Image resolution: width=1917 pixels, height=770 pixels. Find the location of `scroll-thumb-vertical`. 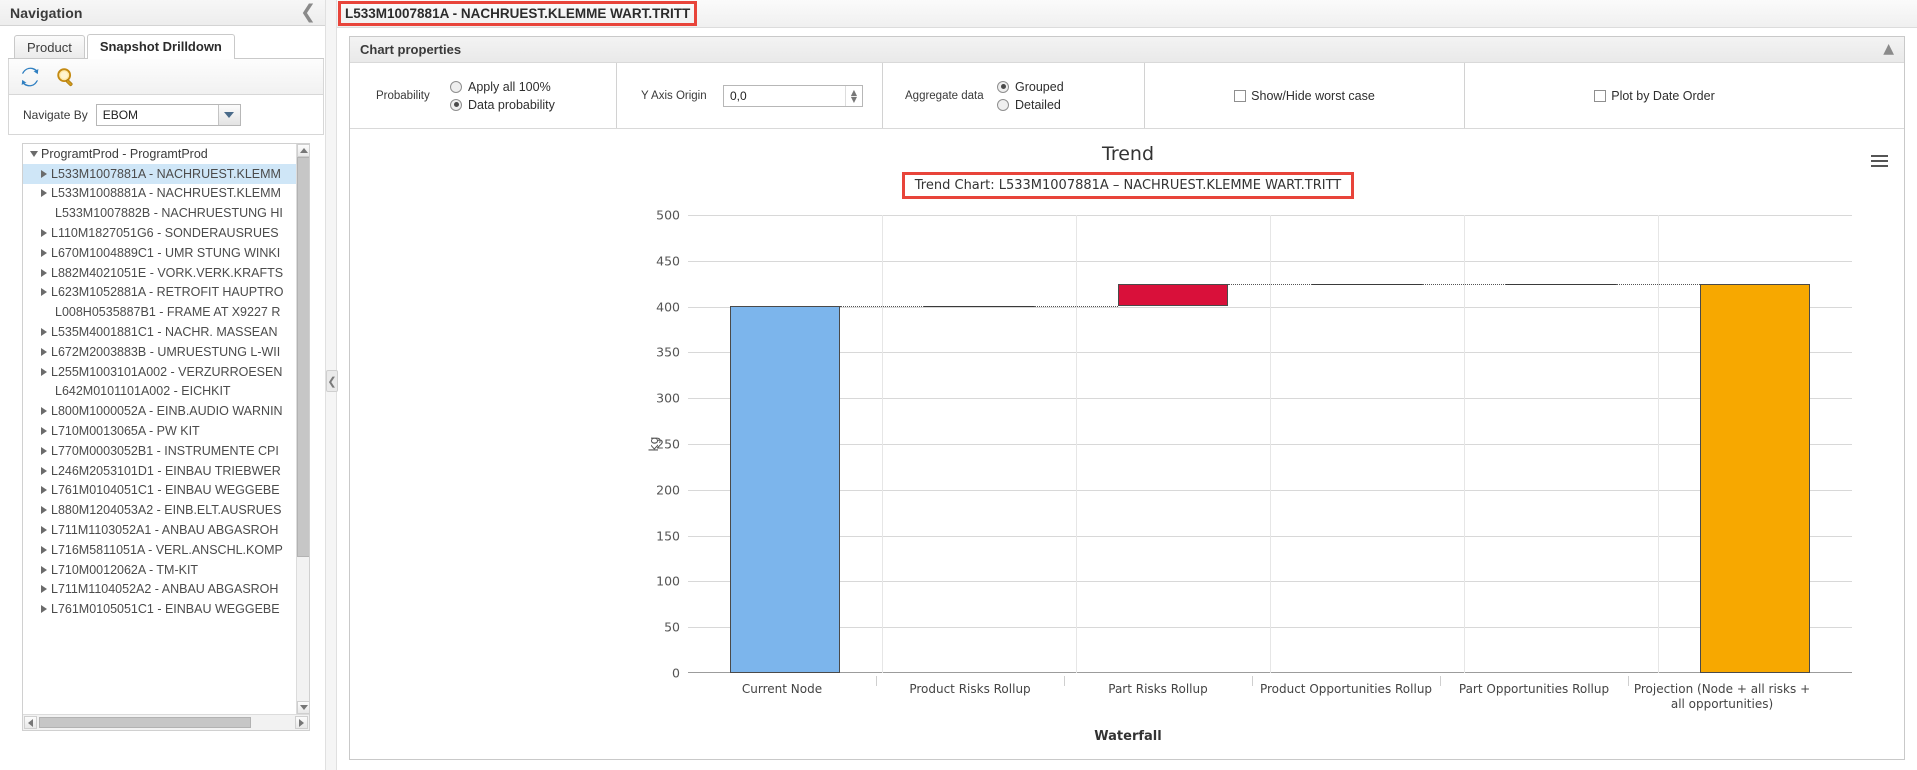

scroll-thumb-vertical is located at coordinates (303, 357).